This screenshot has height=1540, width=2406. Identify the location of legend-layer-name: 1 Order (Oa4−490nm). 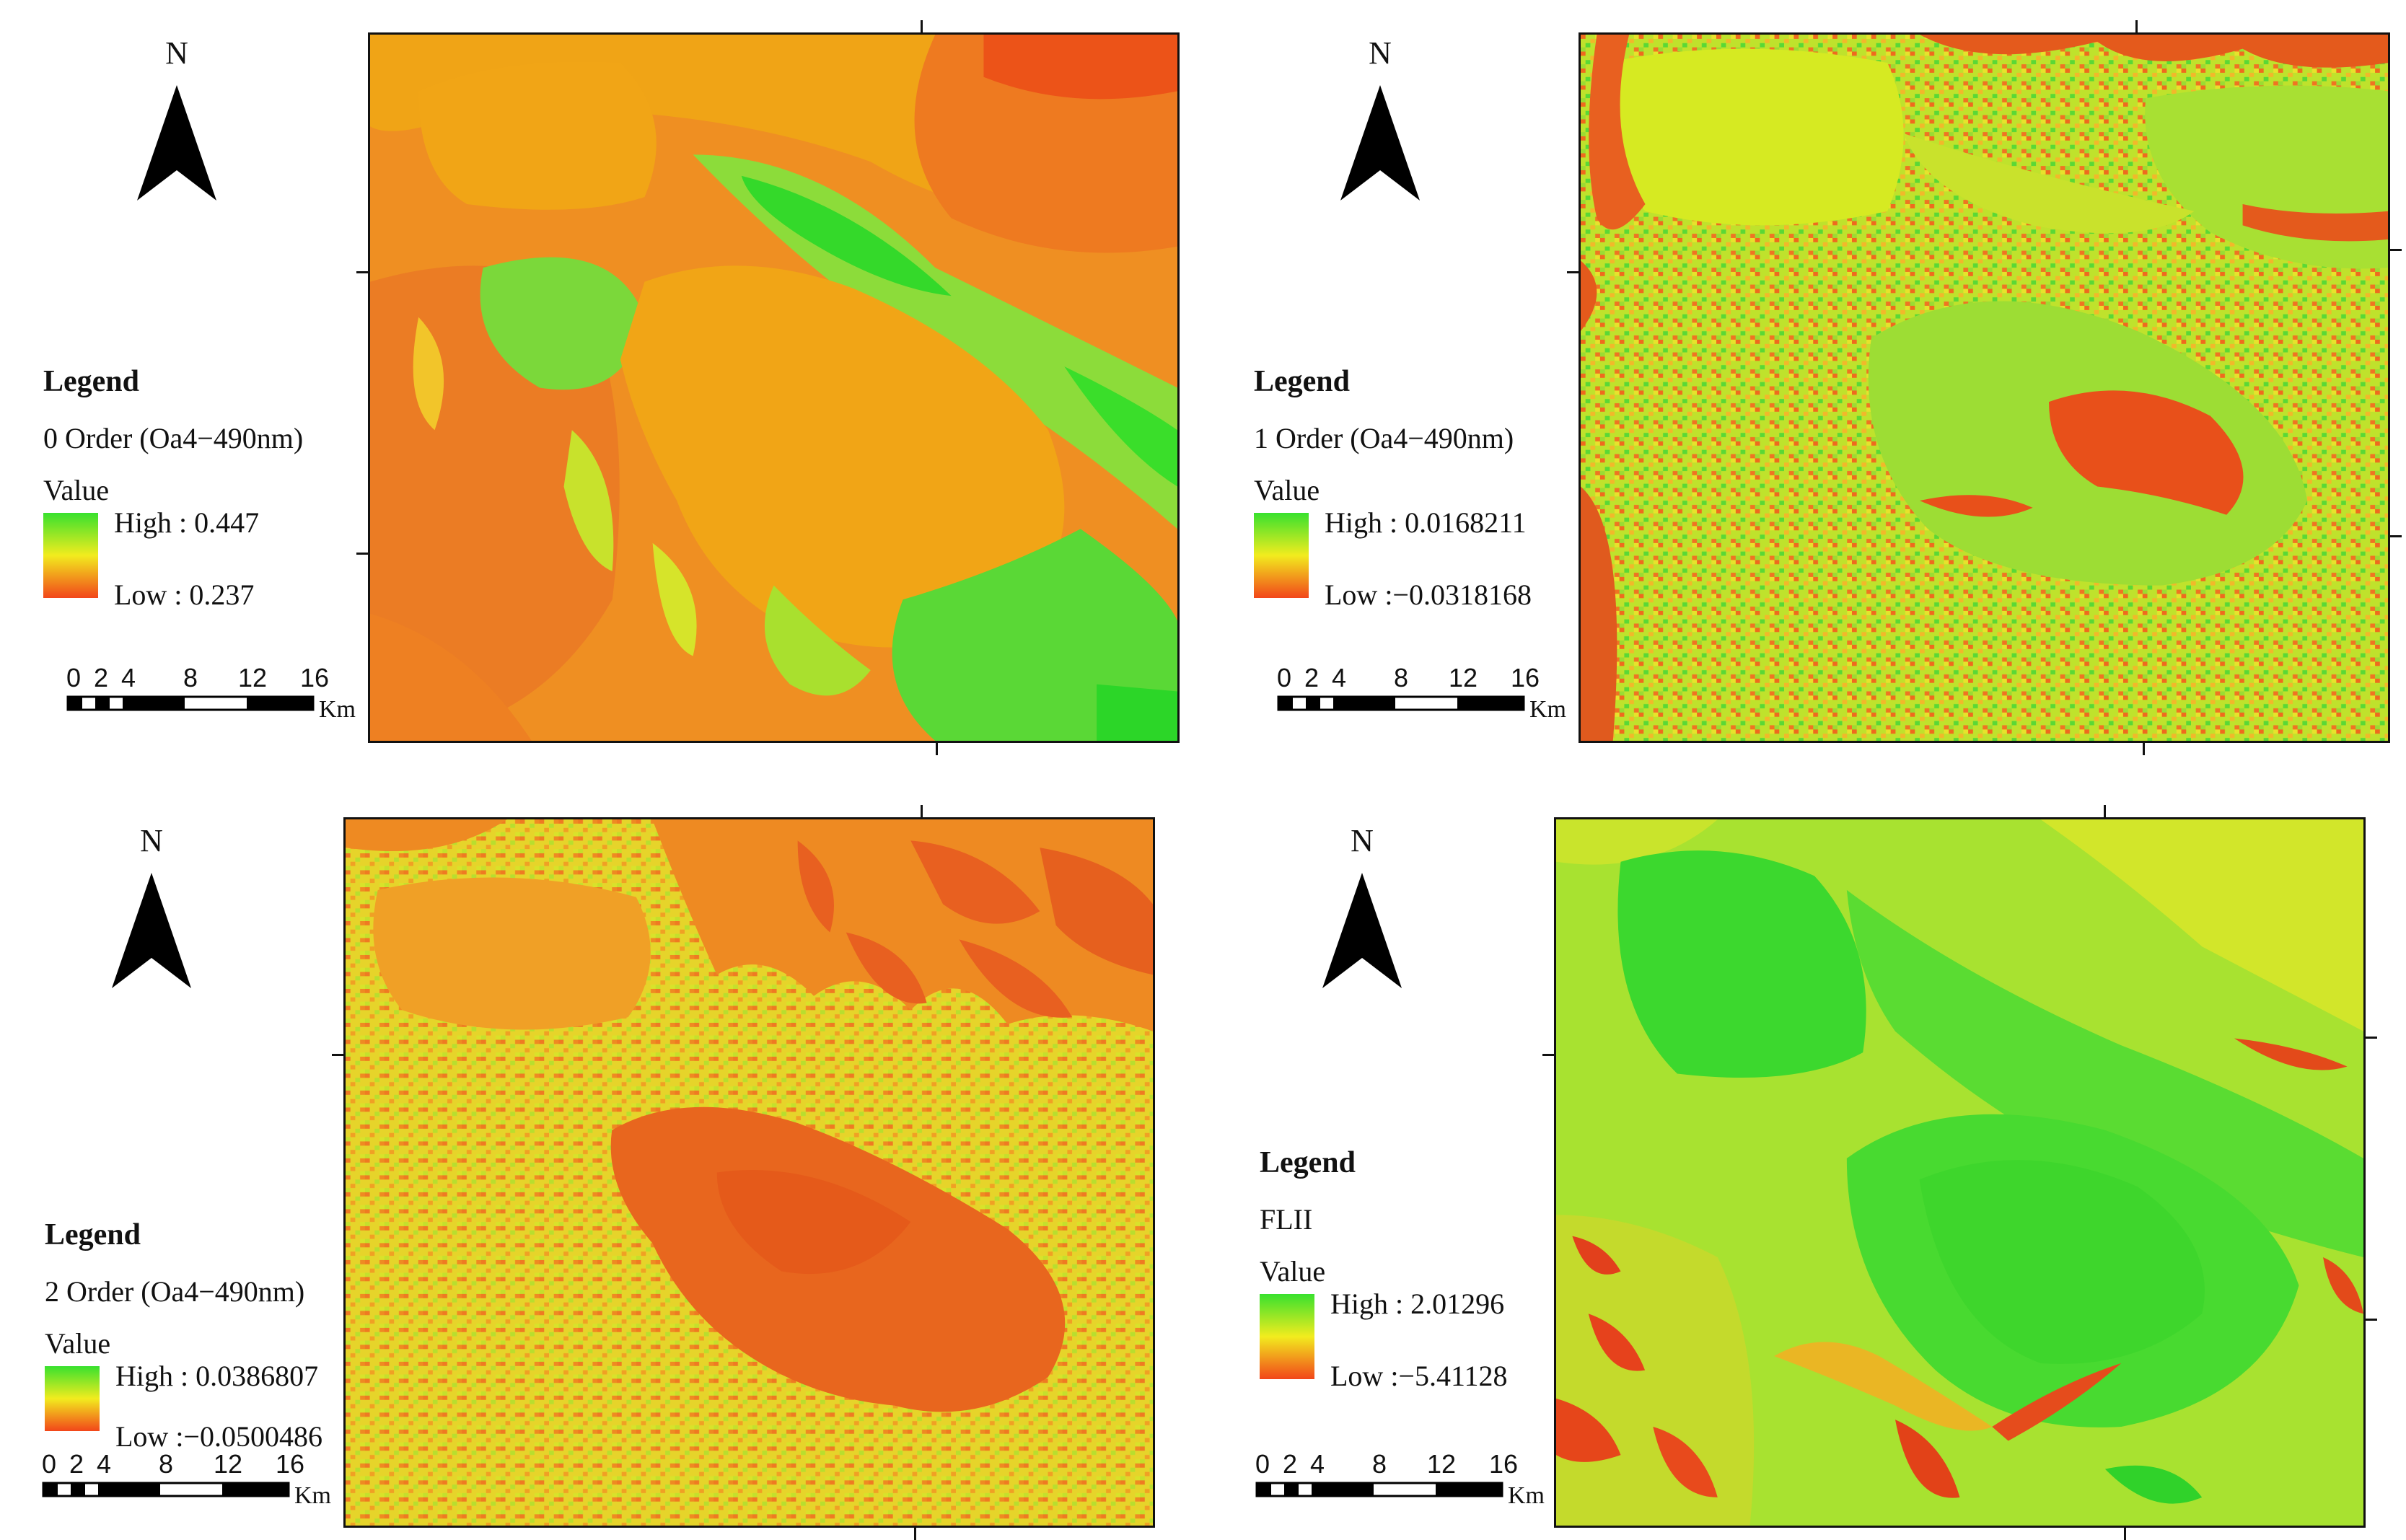
(1384, 438).